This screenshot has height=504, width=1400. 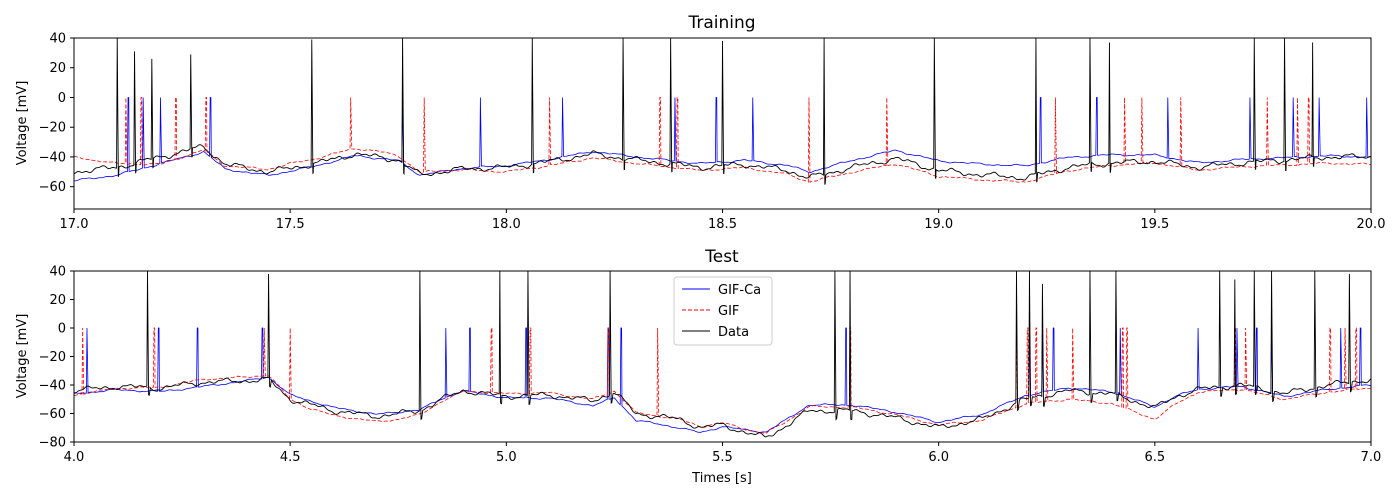 I want to click on legend-gif-ca-label: GIF-Ca, so click(x=739, y=290).